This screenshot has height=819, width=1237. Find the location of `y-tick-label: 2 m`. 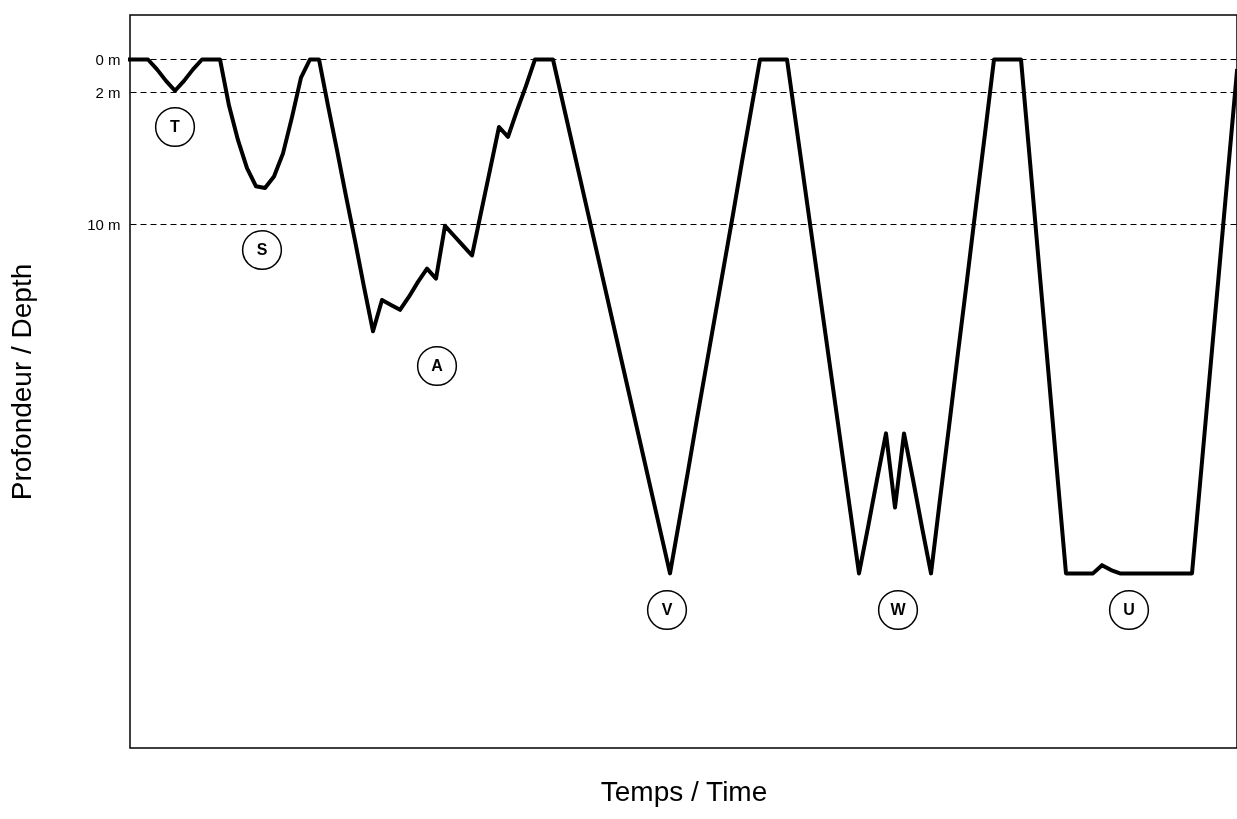

y-tick-label: 2 m is located at coordinates (108, 92).